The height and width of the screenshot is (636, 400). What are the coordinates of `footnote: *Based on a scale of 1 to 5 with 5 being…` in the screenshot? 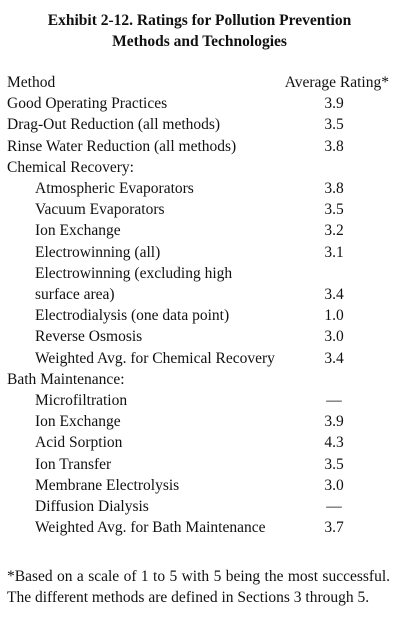 It's located at (198, 587).